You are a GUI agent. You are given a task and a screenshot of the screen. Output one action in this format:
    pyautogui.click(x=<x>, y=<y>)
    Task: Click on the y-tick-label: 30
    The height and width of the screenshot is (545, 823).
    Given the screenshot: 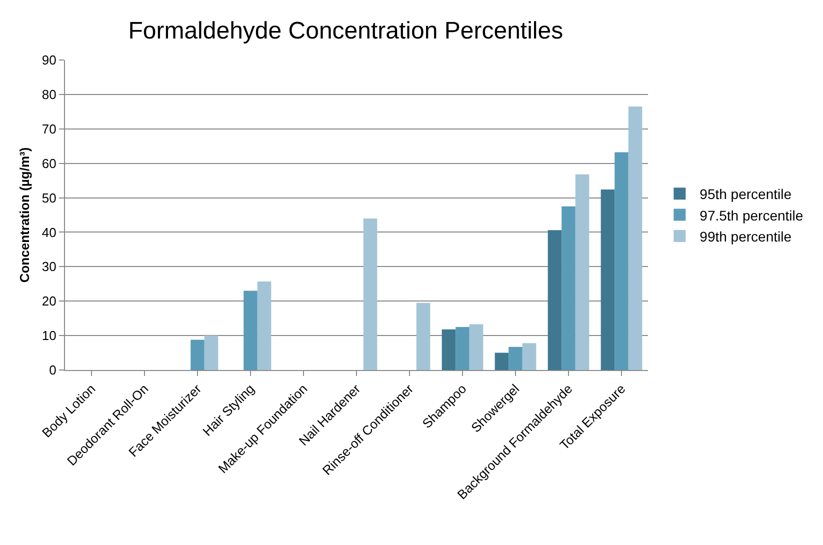 What is the action you would take?
    pyautogui.click(x=49, y=266)
    